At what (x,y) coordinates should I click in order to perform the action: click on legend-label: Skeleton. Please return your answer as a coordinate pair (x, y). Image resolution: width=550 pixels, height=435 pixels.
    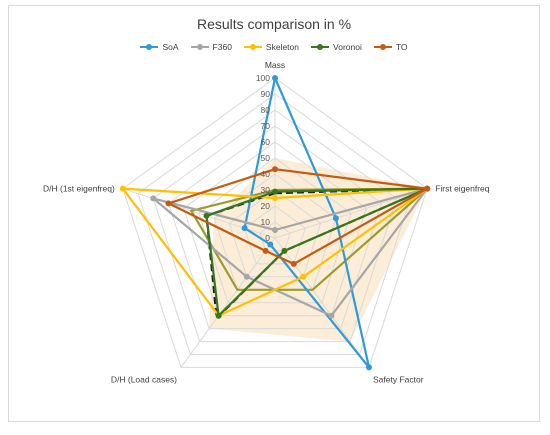
    Looking at the image, I should click on (282, 47).